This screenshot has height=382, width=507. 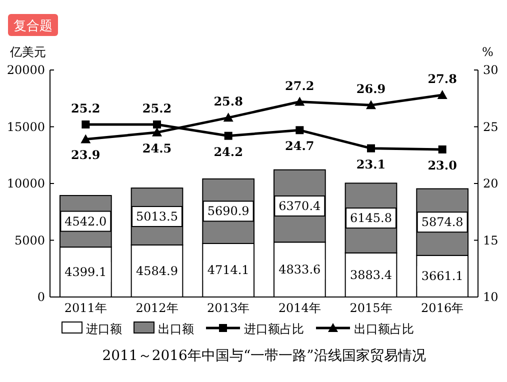 I want to click on legend-label: 出口额, so click(x=176, y=329).